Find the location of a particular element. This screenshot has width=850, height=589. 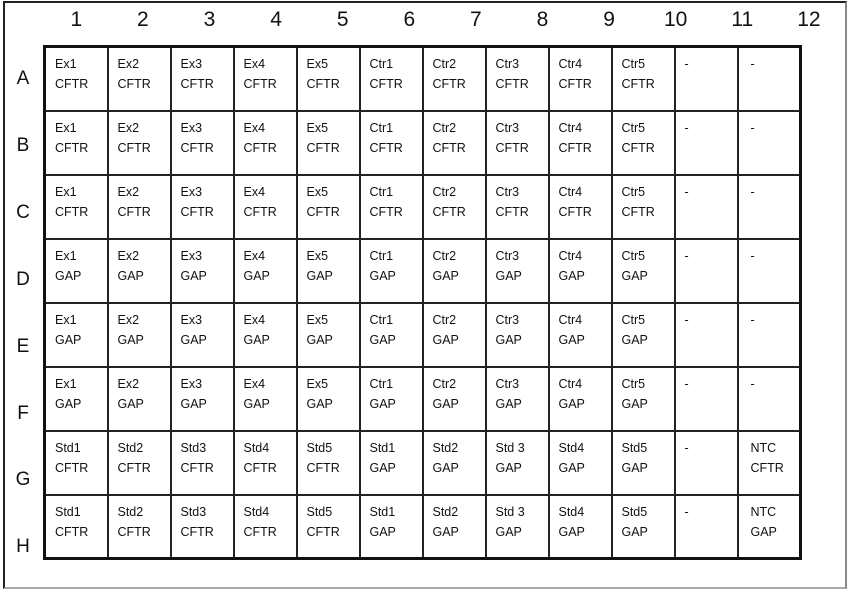

well: Std2 CFTR is located at coordinates (139, 462).